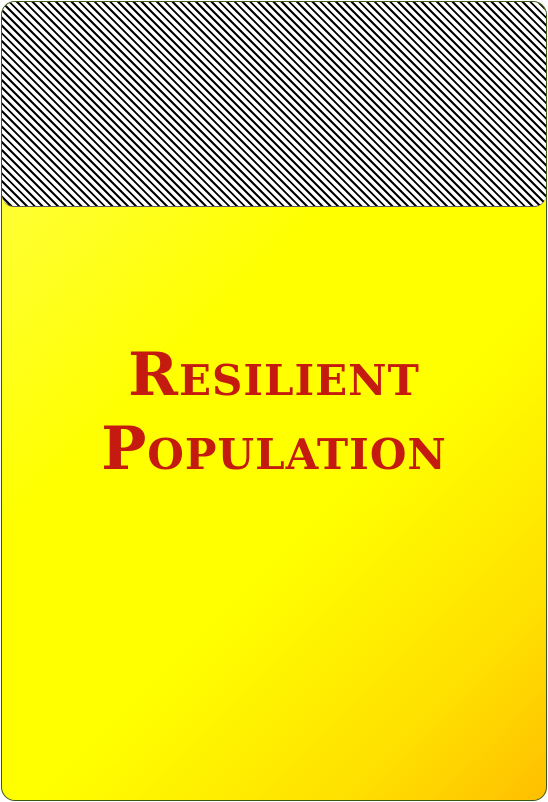 Image resolution: width=548 pixels, height=802 pixels. I want to click on card-title-line-2: Population, so click(274, 449).